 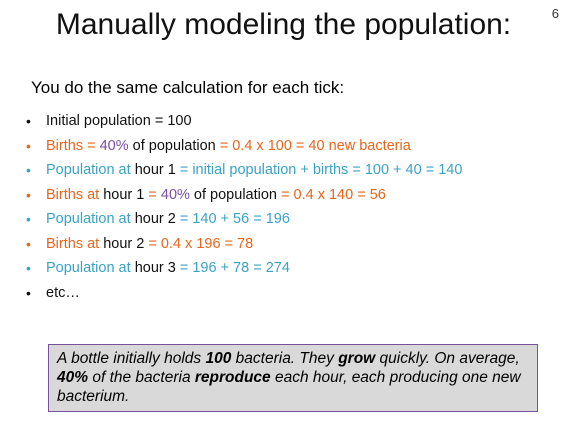 I want to click on bullet-text-segment: Births =, so click(x=73, y=145).